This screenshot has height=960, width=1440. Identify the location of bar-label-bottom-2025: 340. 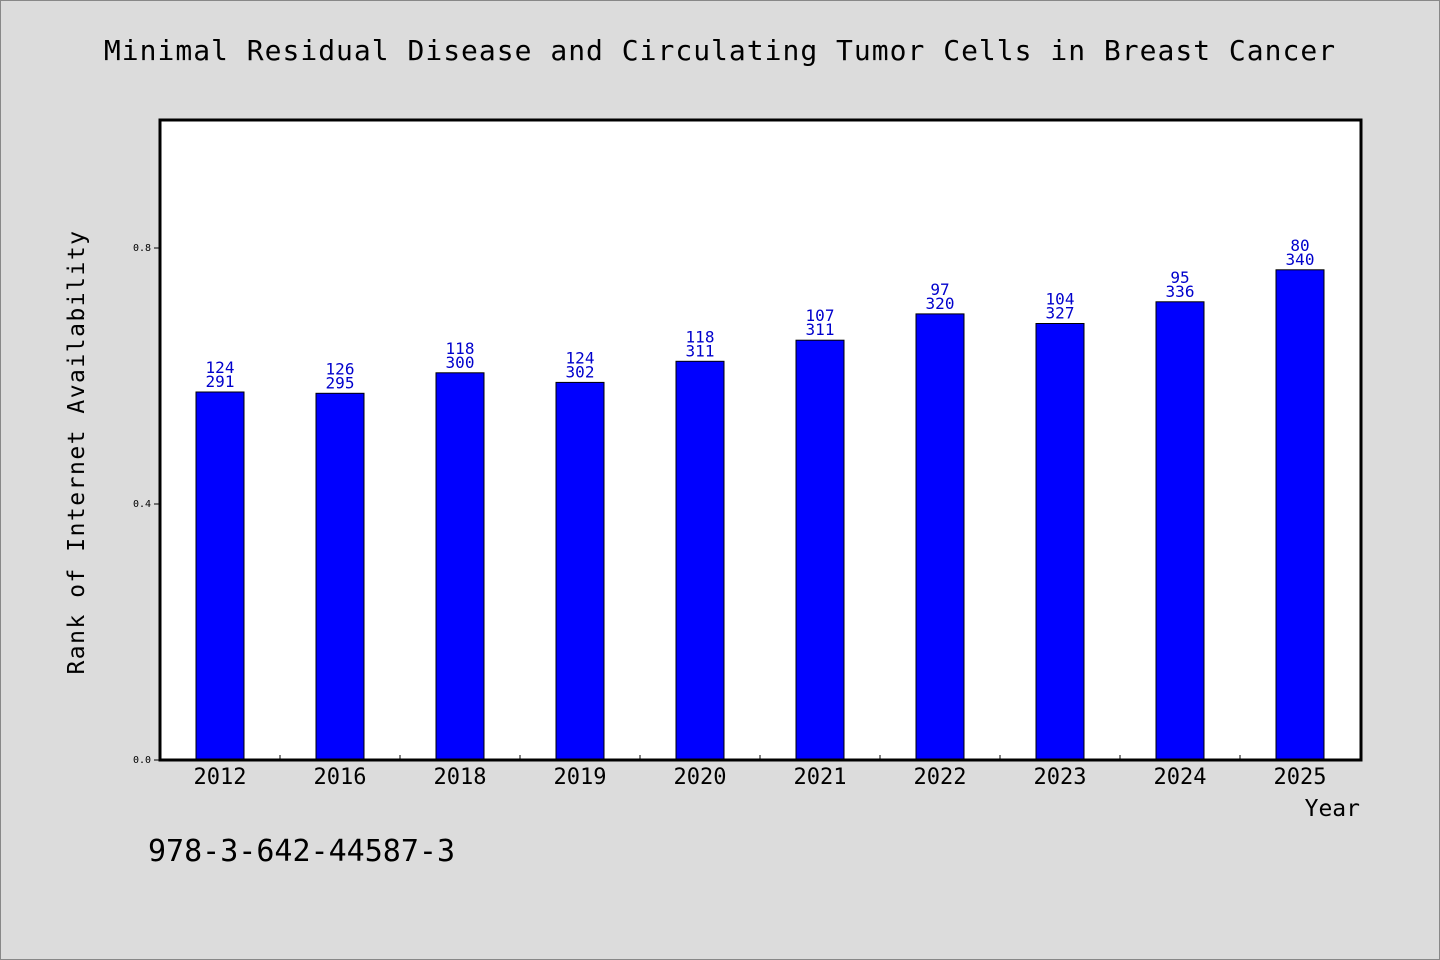
(1300, 259).